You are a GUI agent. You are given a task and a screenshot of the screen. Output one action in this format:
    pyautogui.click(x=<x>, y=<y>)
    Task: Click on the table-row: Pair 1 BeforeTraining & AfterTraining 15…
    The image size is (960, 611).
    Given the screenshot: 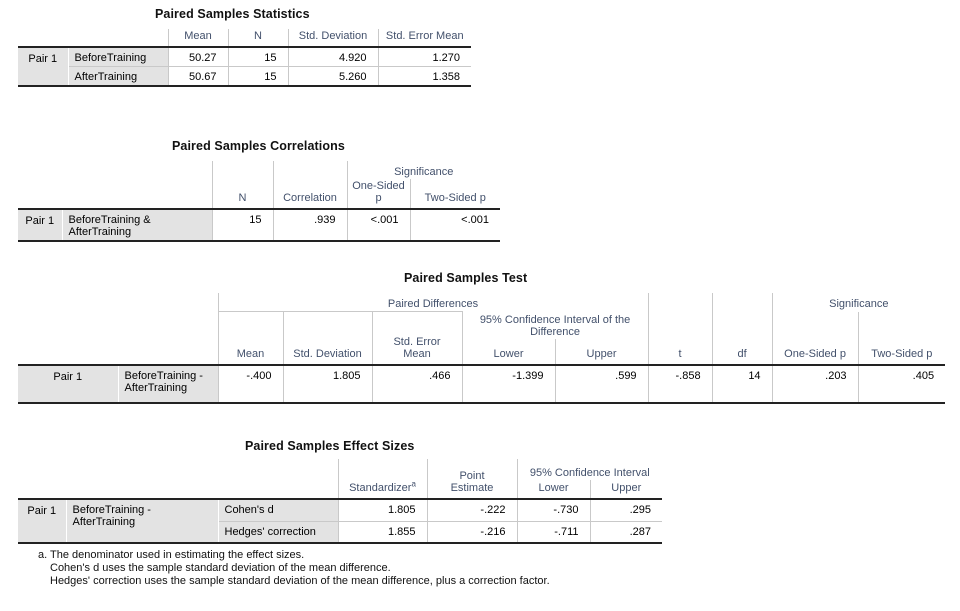 What is the action you would take?
    pyautogui.click(x=259, y=225)
    